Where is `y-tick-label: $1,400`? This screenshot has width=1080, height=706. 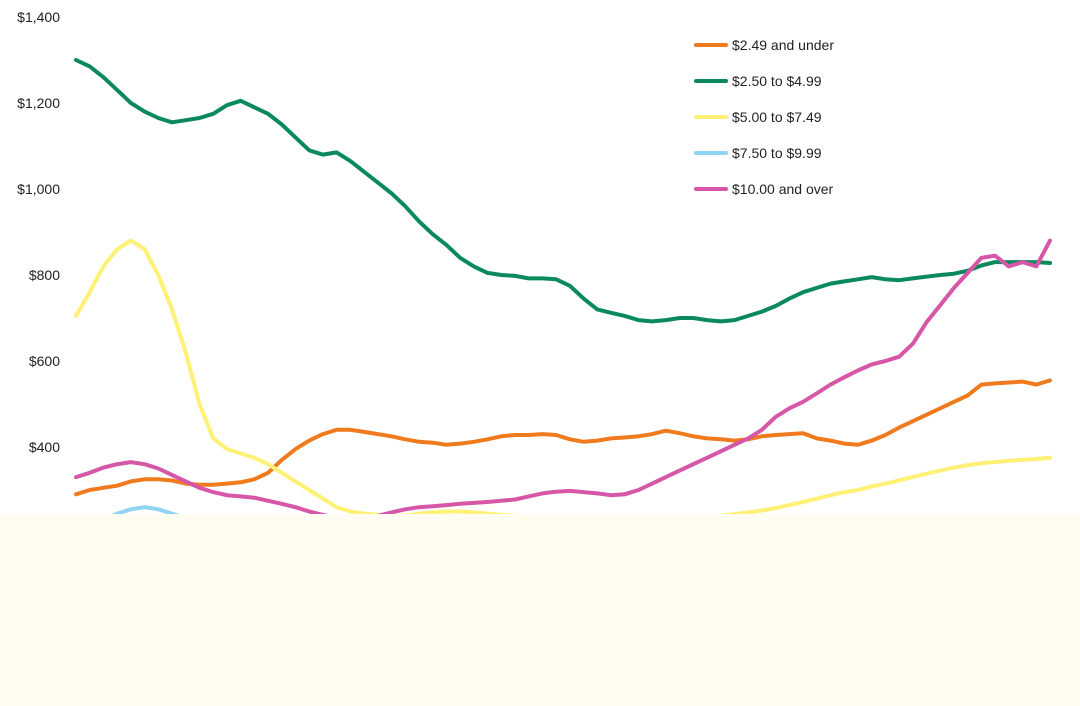
y-tick-label: $1,400 is located at coordinates (38, 17).